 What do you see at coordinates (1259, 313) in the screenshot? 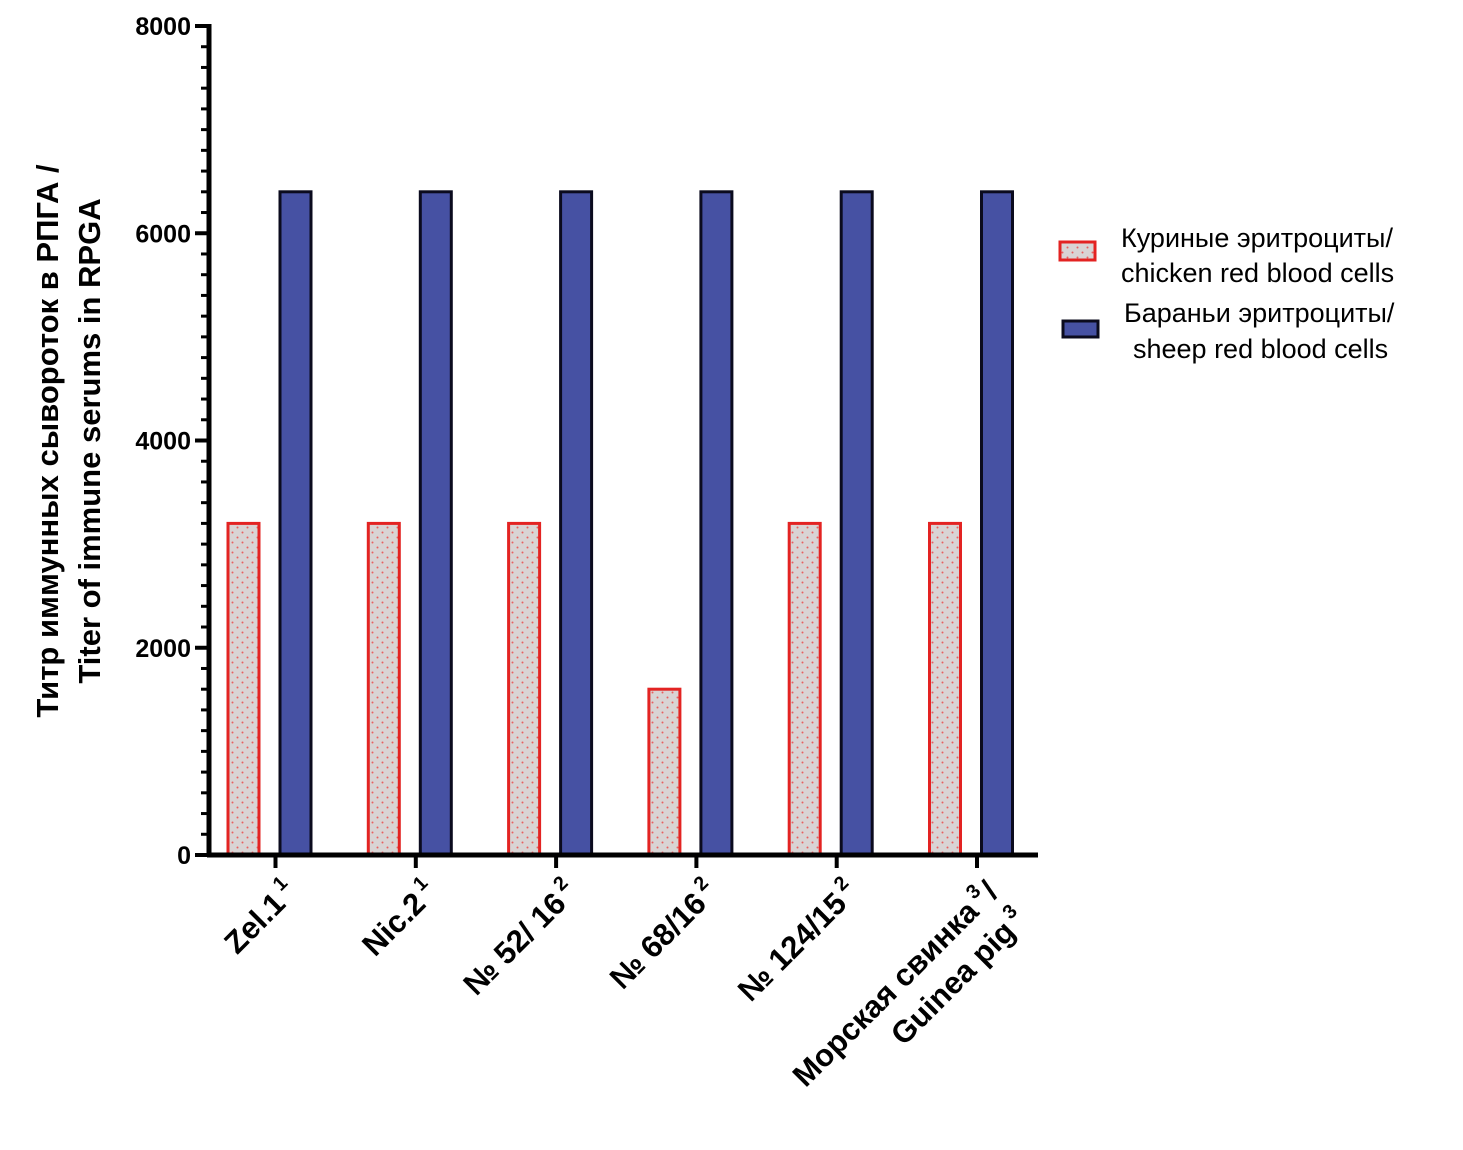
I see `legend-label-sheep-line-1: Бараньи эритроциты/` at bounding box center [1259, 313].